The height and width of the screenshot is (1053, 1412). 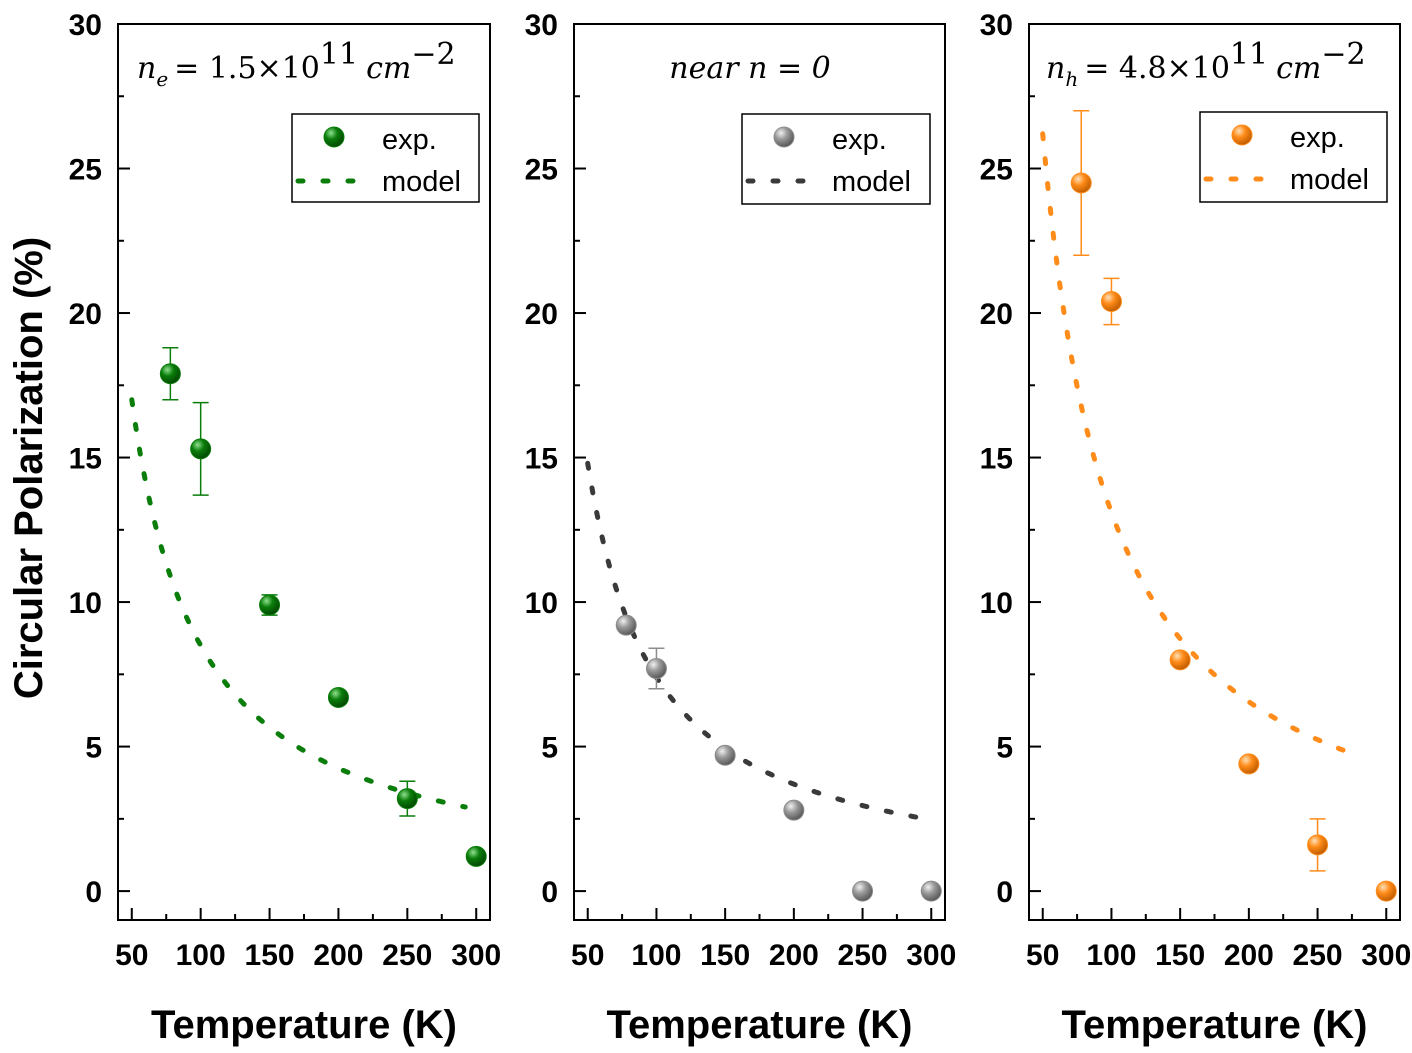 What do you see at coordinates (749, 68) in the screenshot?
I see `annotation-near-zero: near n = 0` at bounding box center [749, 68].